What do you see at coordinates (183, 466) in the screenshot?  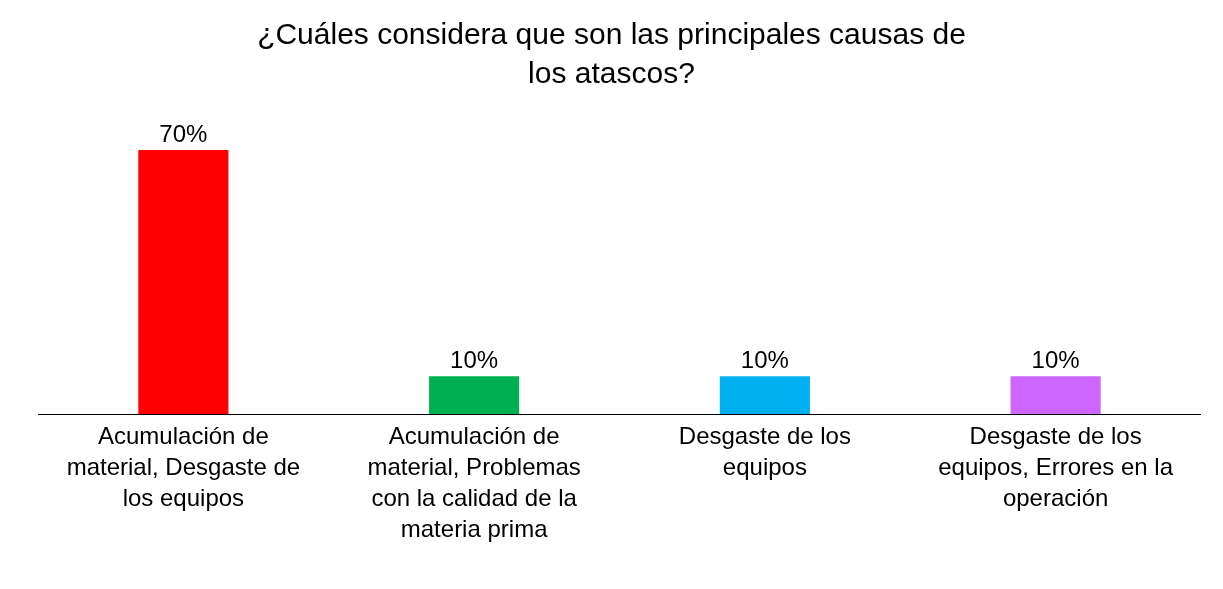 I see `x-tick-label: Acumulación de material, Desgaste de los equipos` at bounding box center [183, 466].